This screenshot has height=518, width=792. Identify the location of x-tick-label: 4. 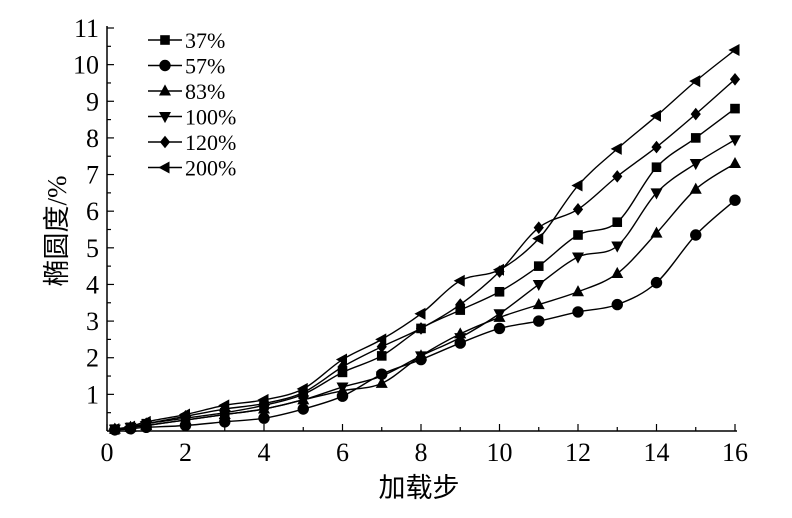
(264, 452).